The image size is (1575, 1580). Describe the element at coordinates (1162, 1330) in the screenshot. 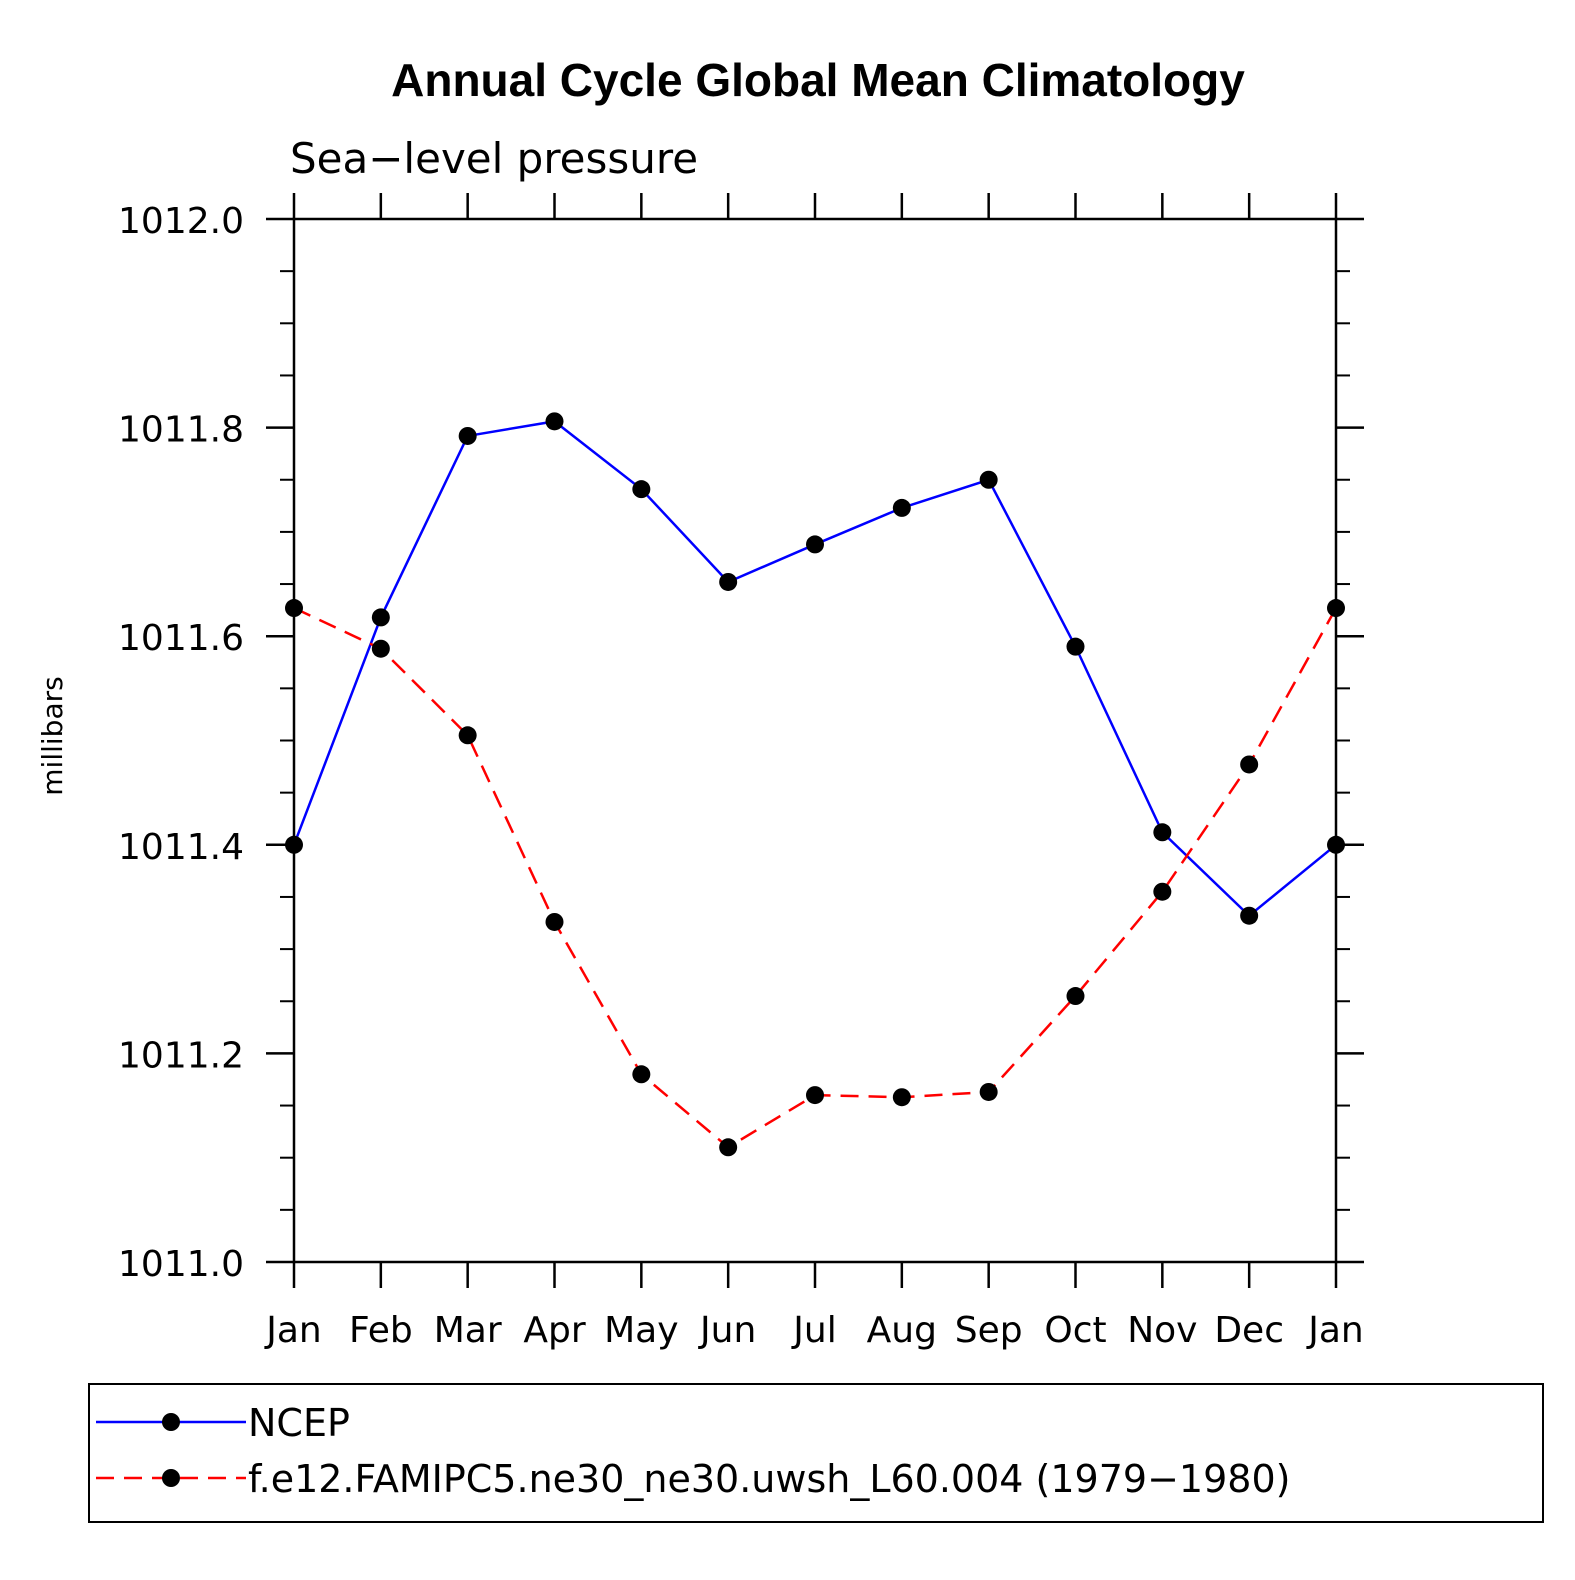

I see `x-tick-label: Nov` at that location.